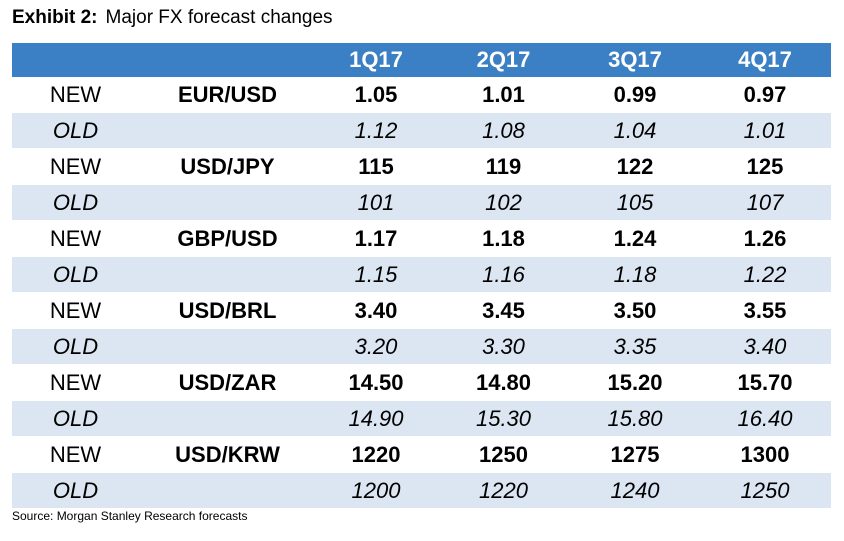 The image size is (844, 541). What do you see at coordinates (635, 238) in the screenshot?
I see `forecast-value: 1.24` at bounding box center [635, 238].